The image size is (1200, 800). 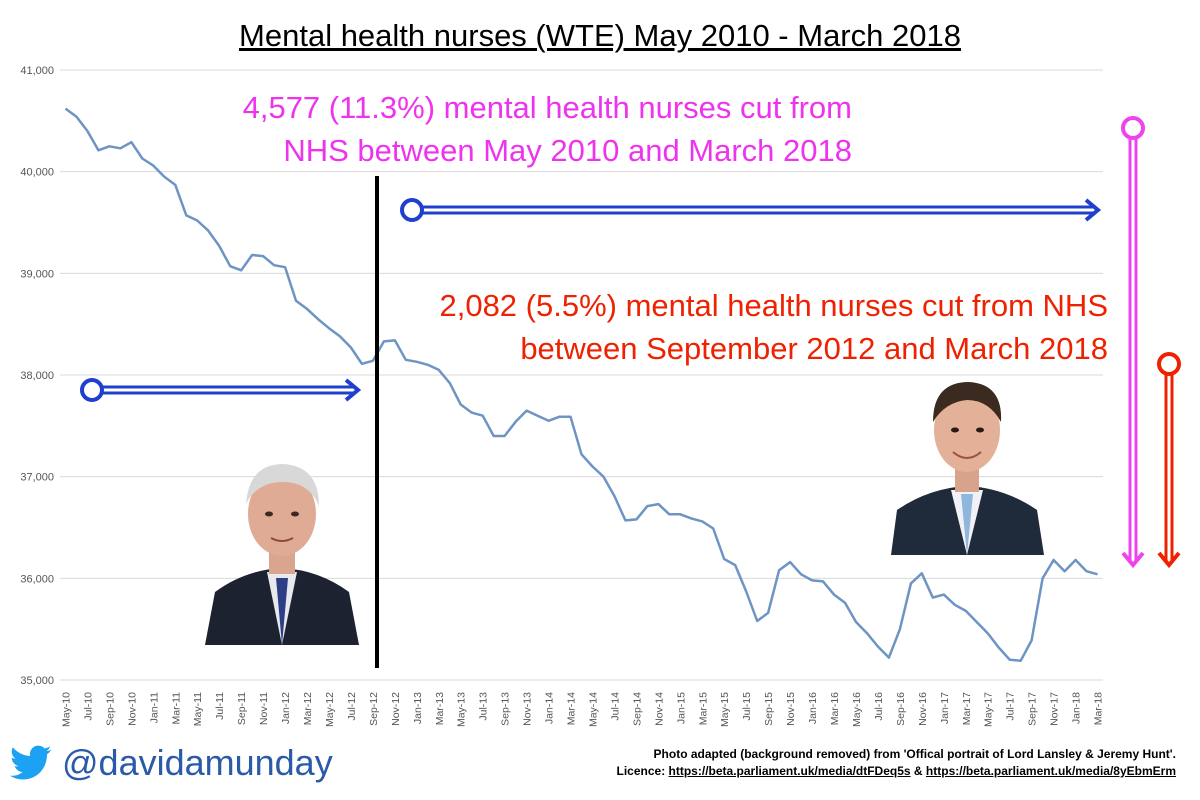 I want to click on y-tick-label: 39,000, so click(x=37, y=274).